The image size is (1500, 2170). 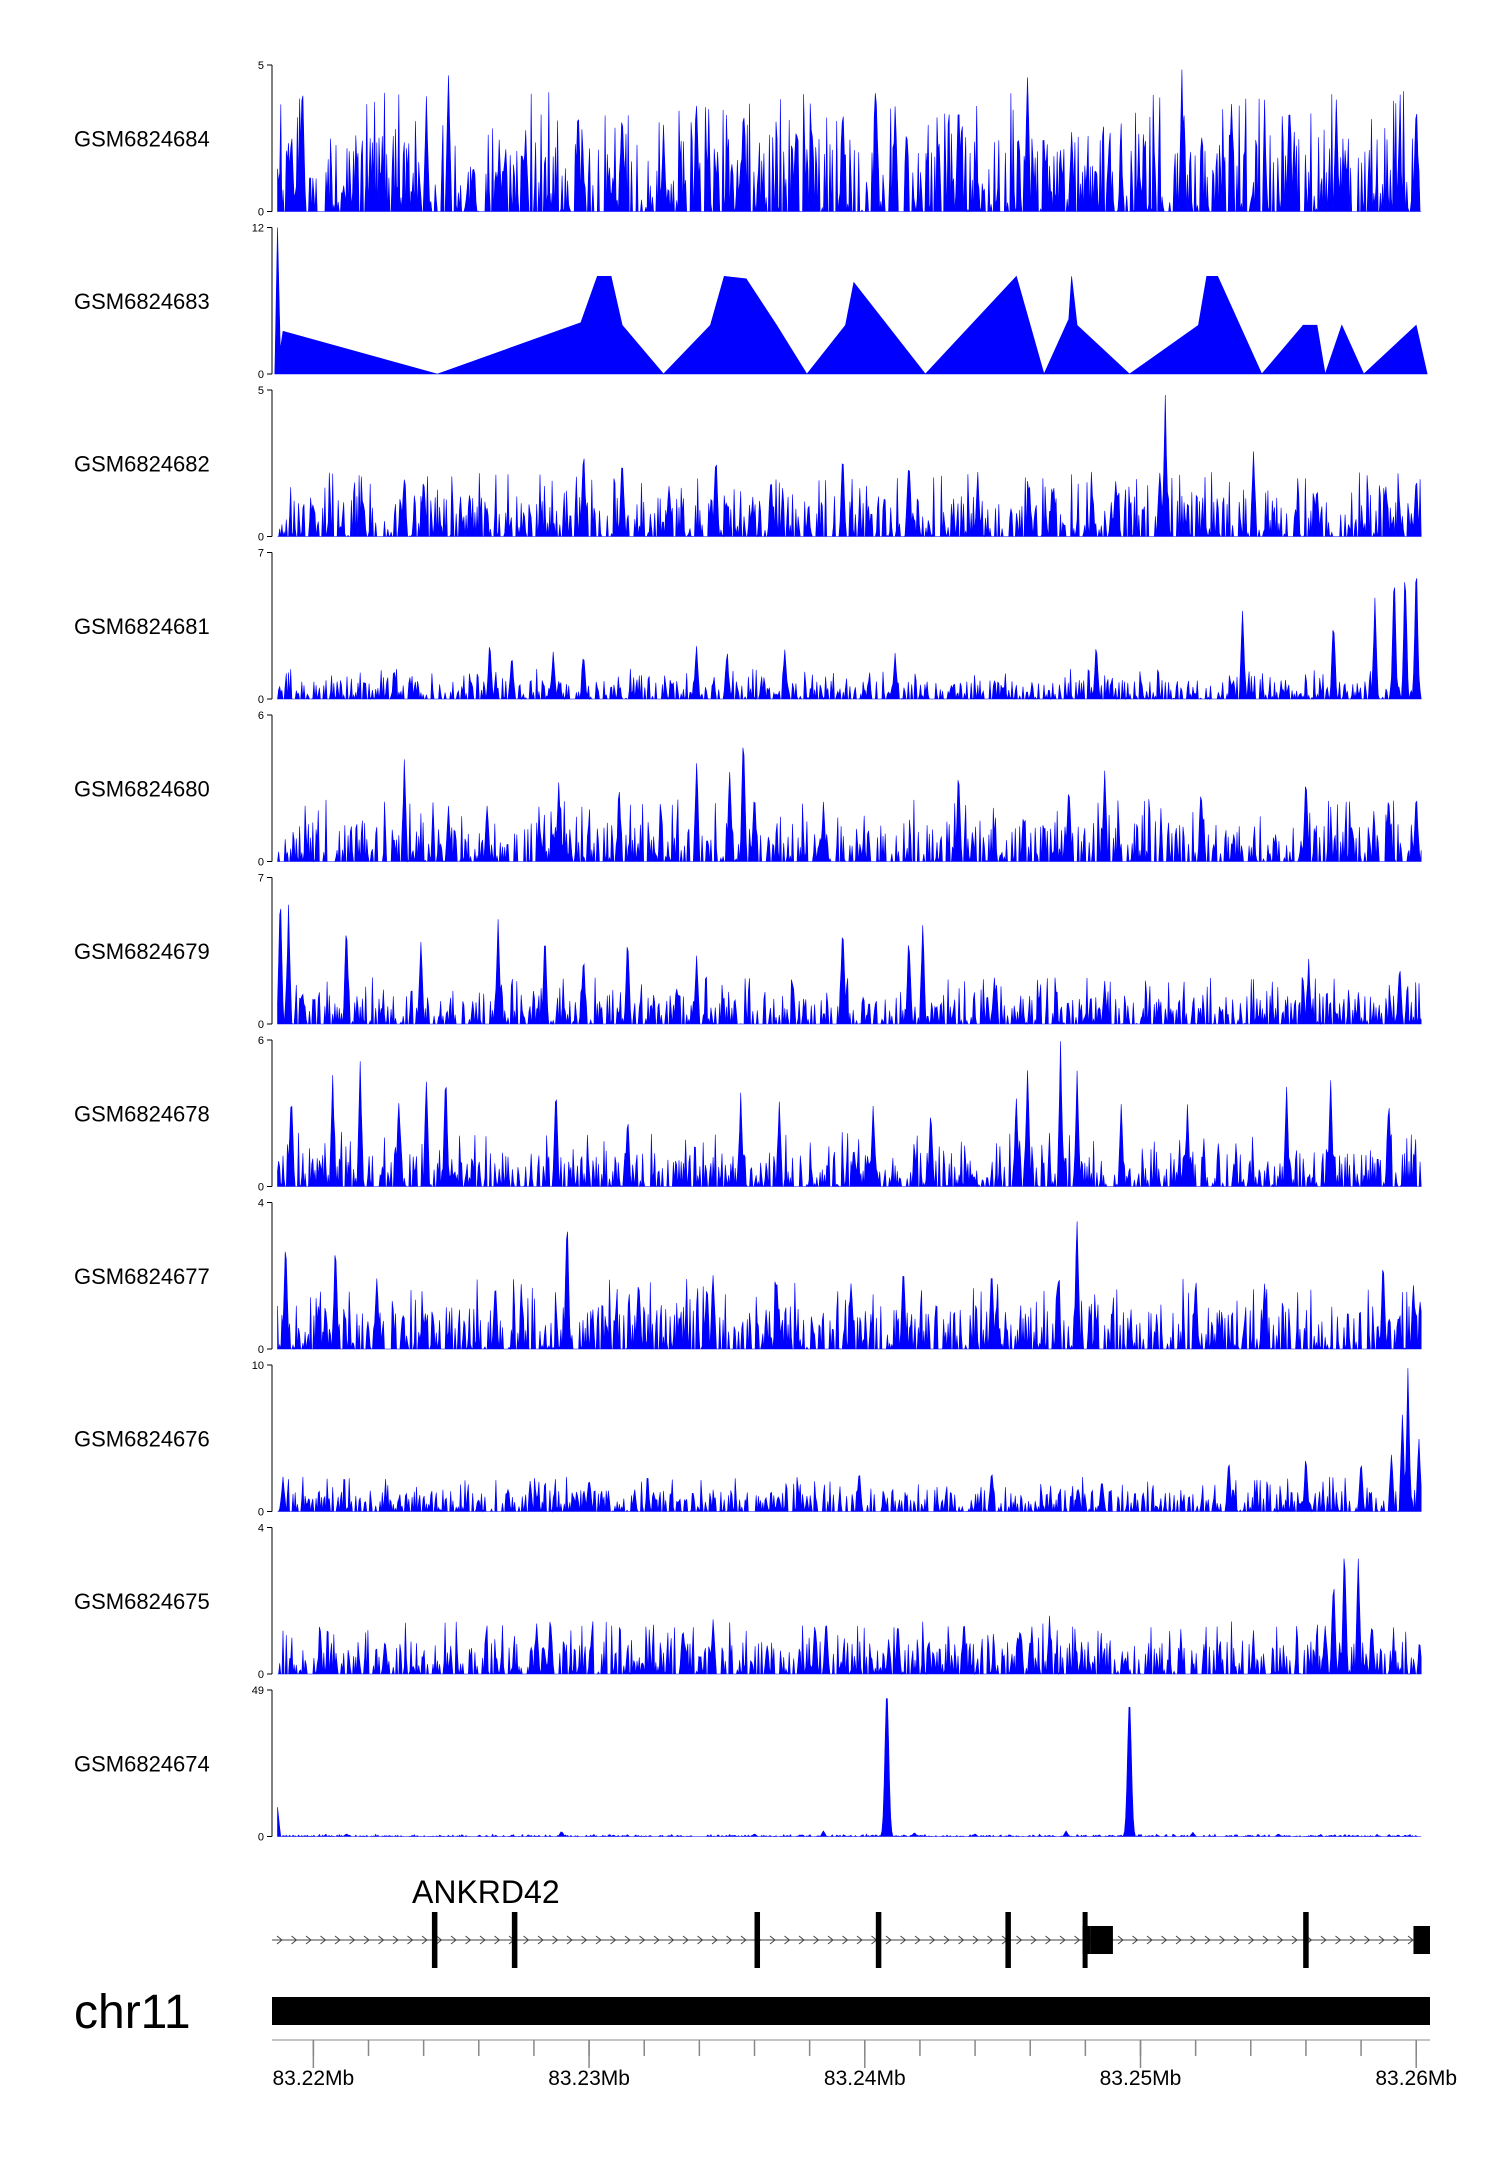 I want to click on track-GSM6824680: GSM6824680 6 0, so click(x=748, y=789).